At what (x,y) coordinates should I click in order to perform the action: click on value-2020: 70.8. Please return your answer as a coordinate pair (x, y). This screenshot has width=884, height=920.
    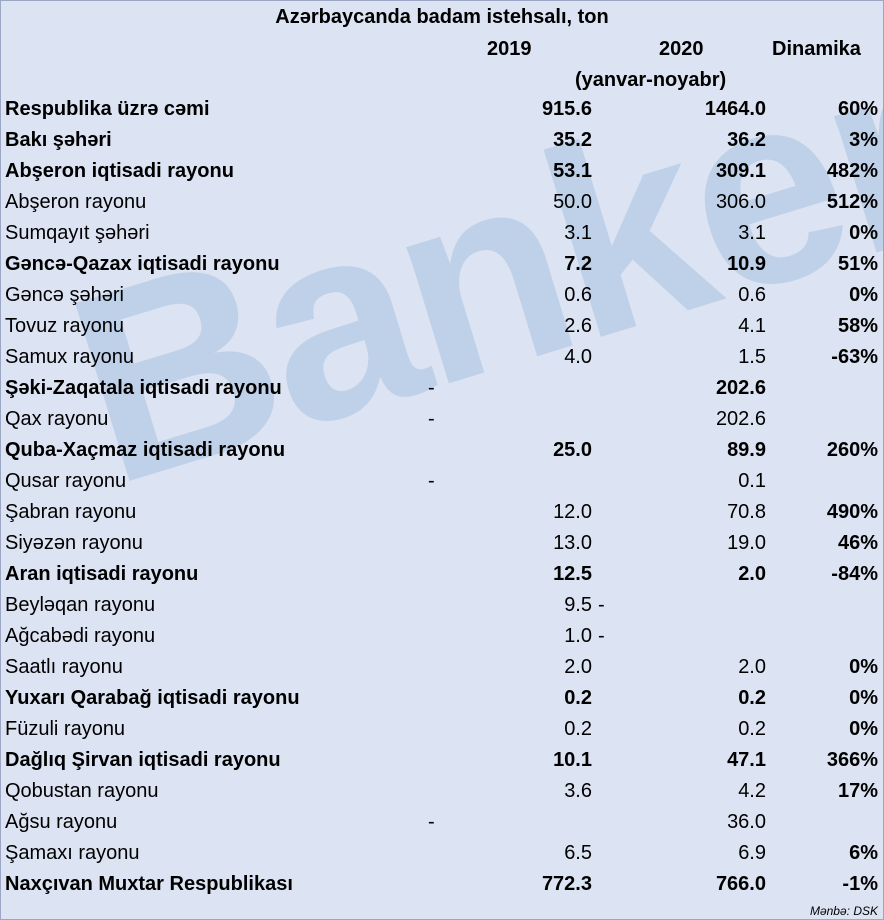
    Looking at the image, I should click on (746, 512).